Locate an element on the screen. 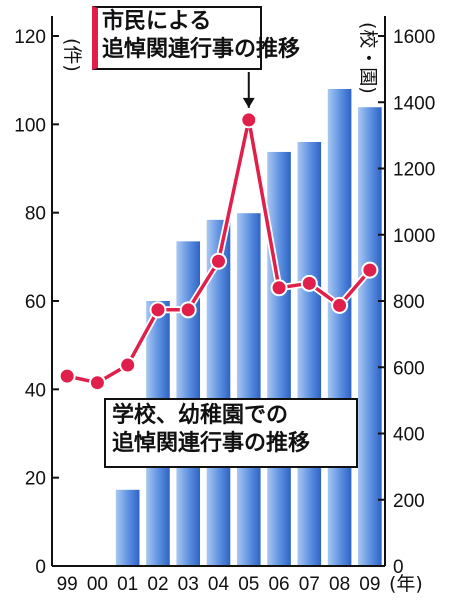  left-axis-unit: (件) is located at coordinates (72, 55).